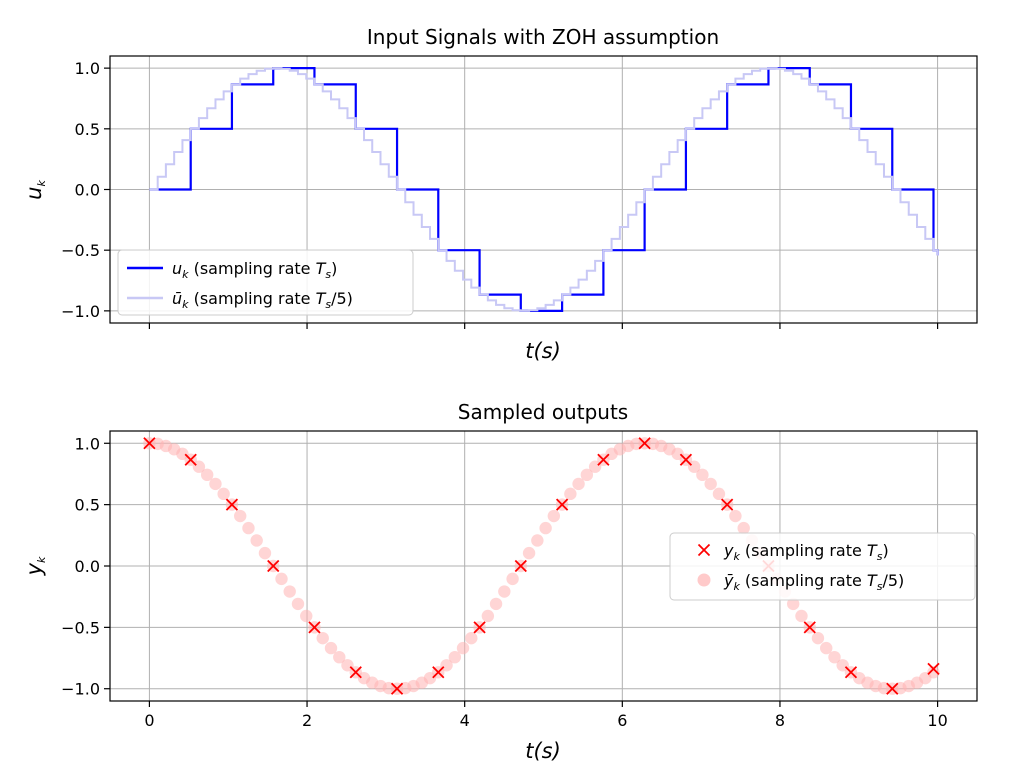 Image resolution: width=1017 pixels, height=774 pixels. Describe the element at coordinates (937, 720) in the screenshot. I see `x-tick-label: 10` at that location.